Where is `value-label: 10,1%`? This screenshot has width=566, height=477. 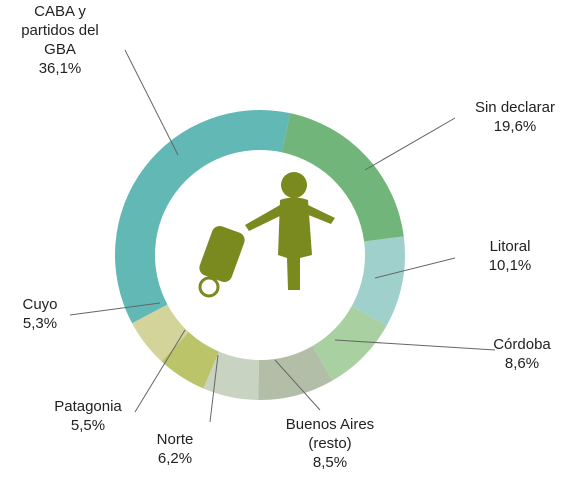
value-label: 10,1% is located at coordinates (510, 265).